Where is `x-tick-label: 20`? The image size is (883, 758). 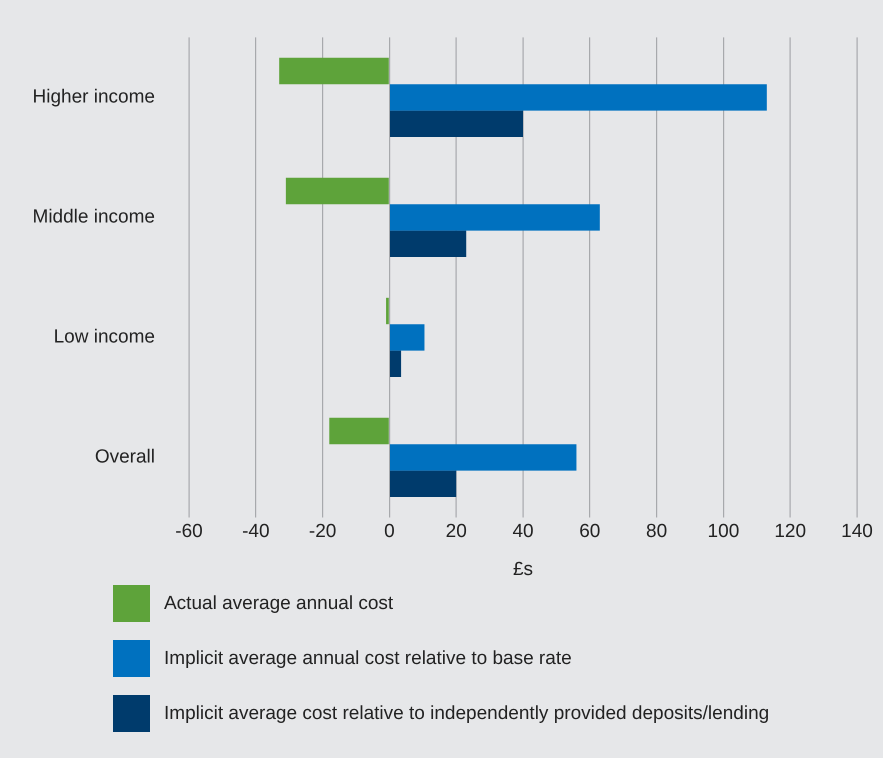 x-tick-label: 20 is located at coordinates (456, 531).